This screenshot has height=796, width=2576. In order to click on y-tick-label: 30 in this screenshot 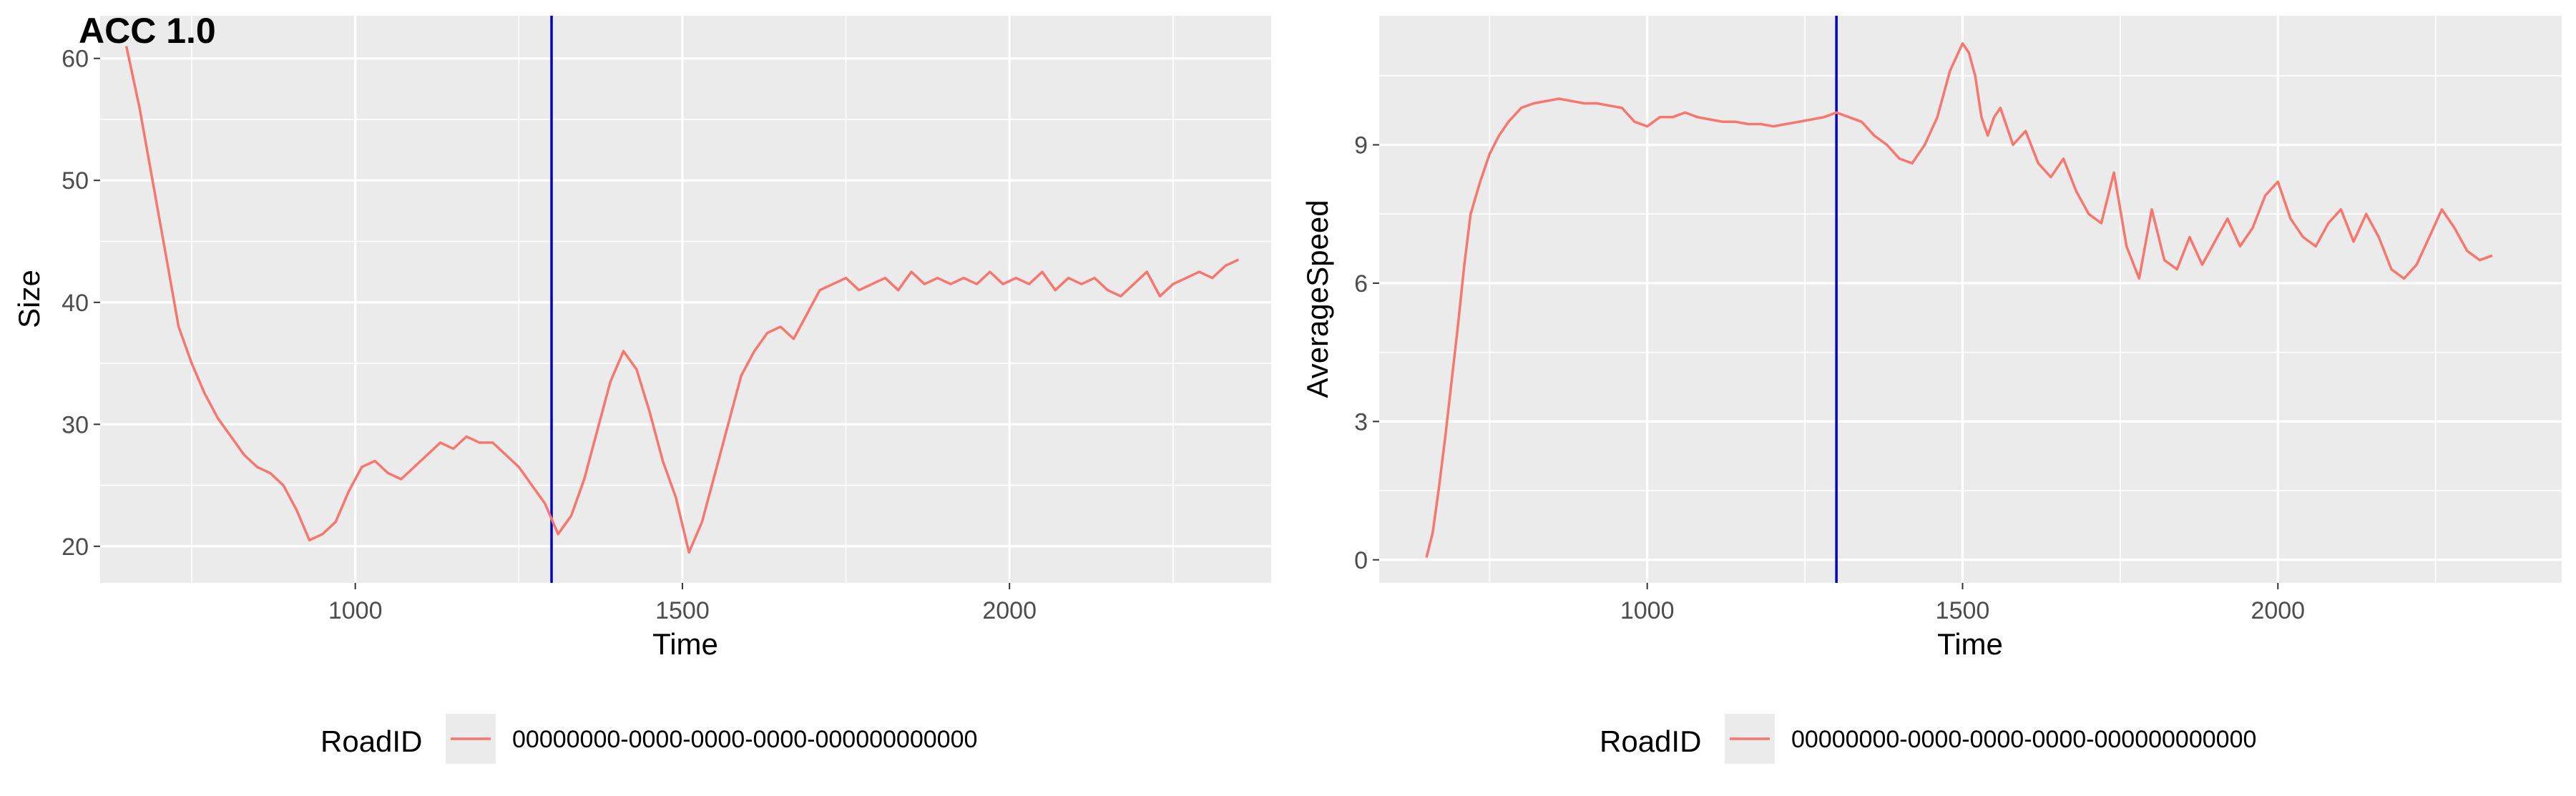, I will do `click(75, 424)`.